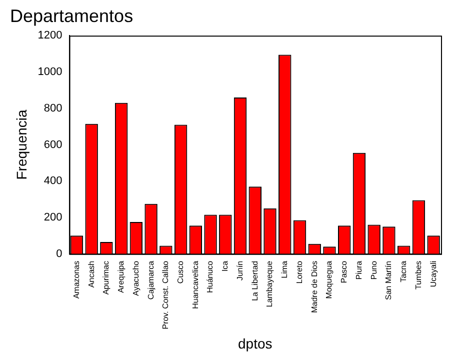  What do you see at coordinates (299, 272) in the screenshot?
I see `x-tick-label: Loreto` at bounding box center [299, 272].